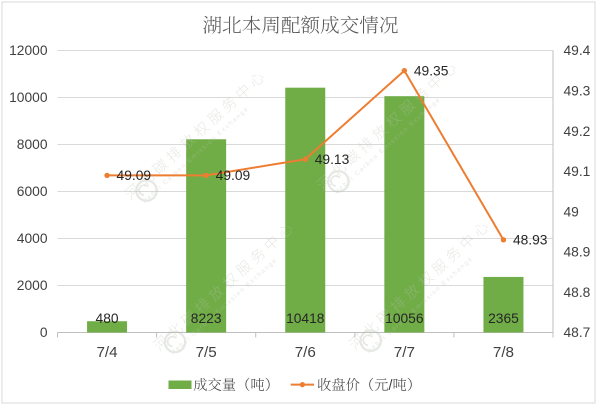 The height and width of the screenshot is (411, 600). What do you see at coordinates (206, 352) in the screenshot?
I see `svg-text: 7/5` at bounding box center [206, 352].